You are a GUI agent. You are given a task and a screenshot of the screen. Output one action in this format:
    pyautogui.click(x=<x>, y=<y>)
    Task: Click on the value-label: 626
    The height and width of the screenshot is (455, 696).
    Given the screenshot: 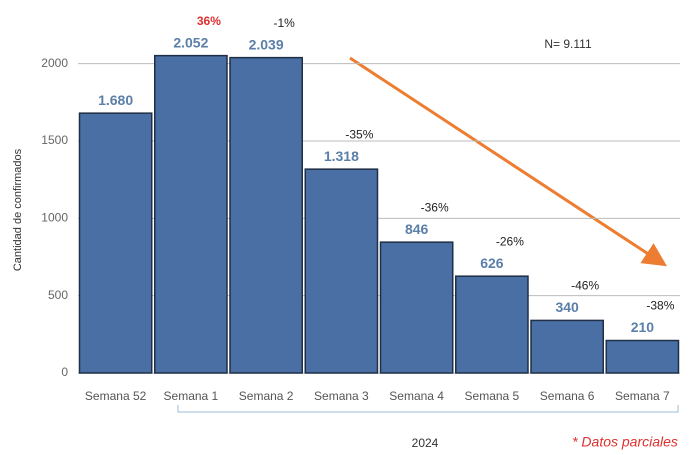 What is the action you would take?
    pyautogui.click(x=492, y=263)
    